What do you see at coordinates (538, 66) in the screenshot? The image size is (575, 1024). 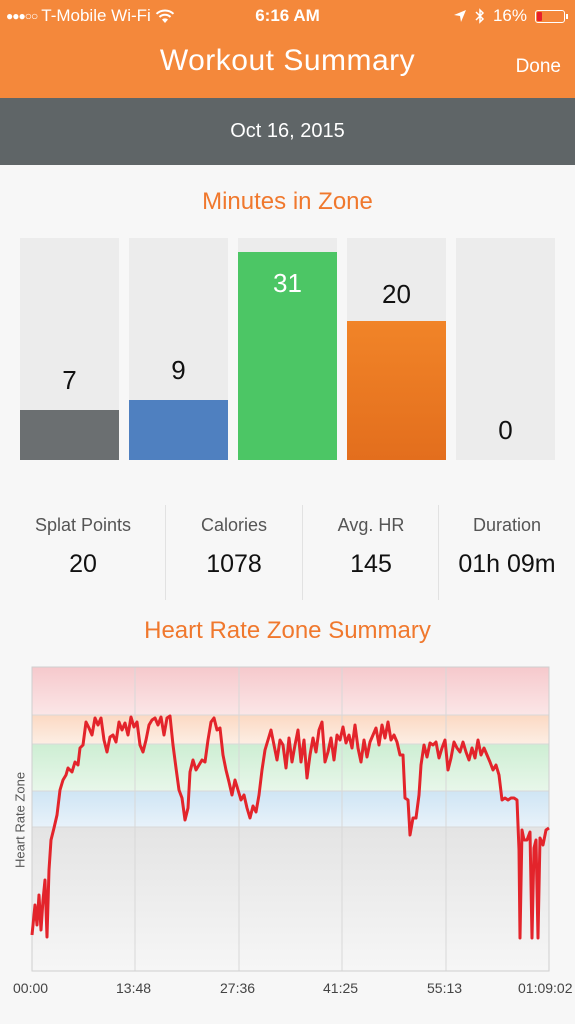 I see `done-button: Done` at bounding box center [538, 66].